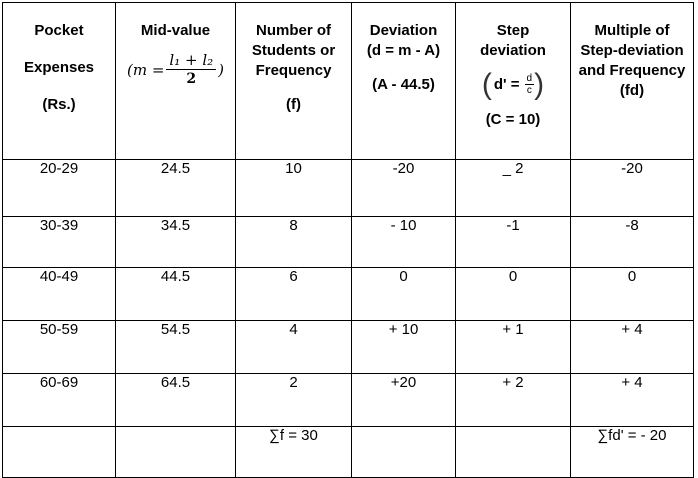  Describe the element at coordinates (403, 50) in the screenshot. I see `header-dev-line2: (d = m - A)` at that location.